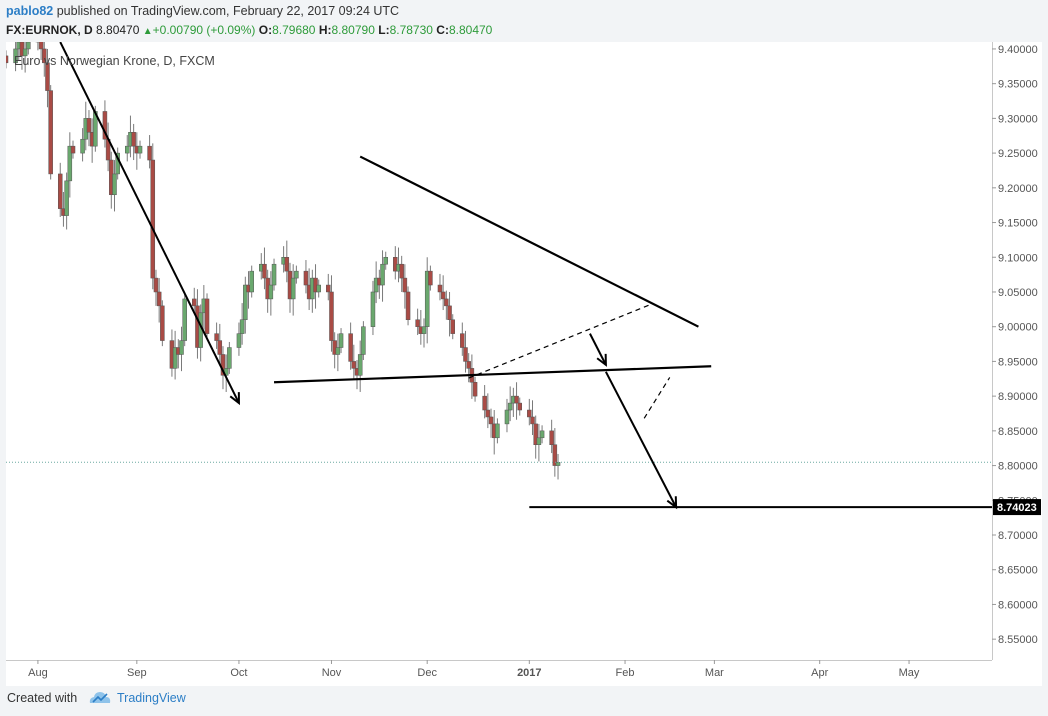 This screenshot has height=716, width=1048. What do you see at coordinates (1018, 154) in the screenshot?
I see `y-tick-label: 9.25000` at bounding box center [1018, 154].